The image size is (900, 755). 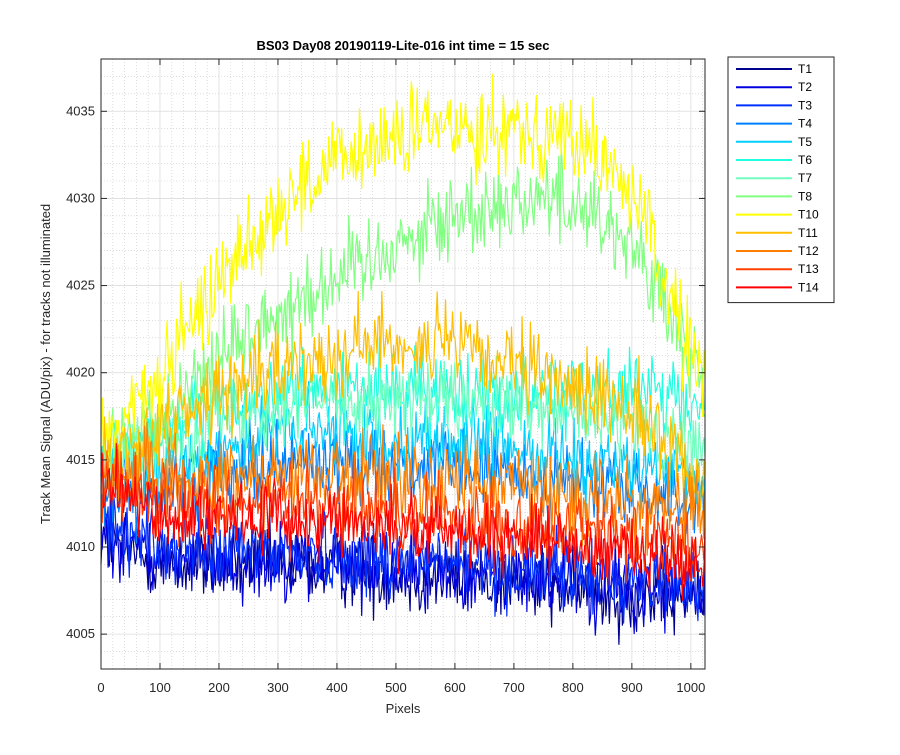 I want to click on legend-label-t8: T8, so click(x=805, y=196).